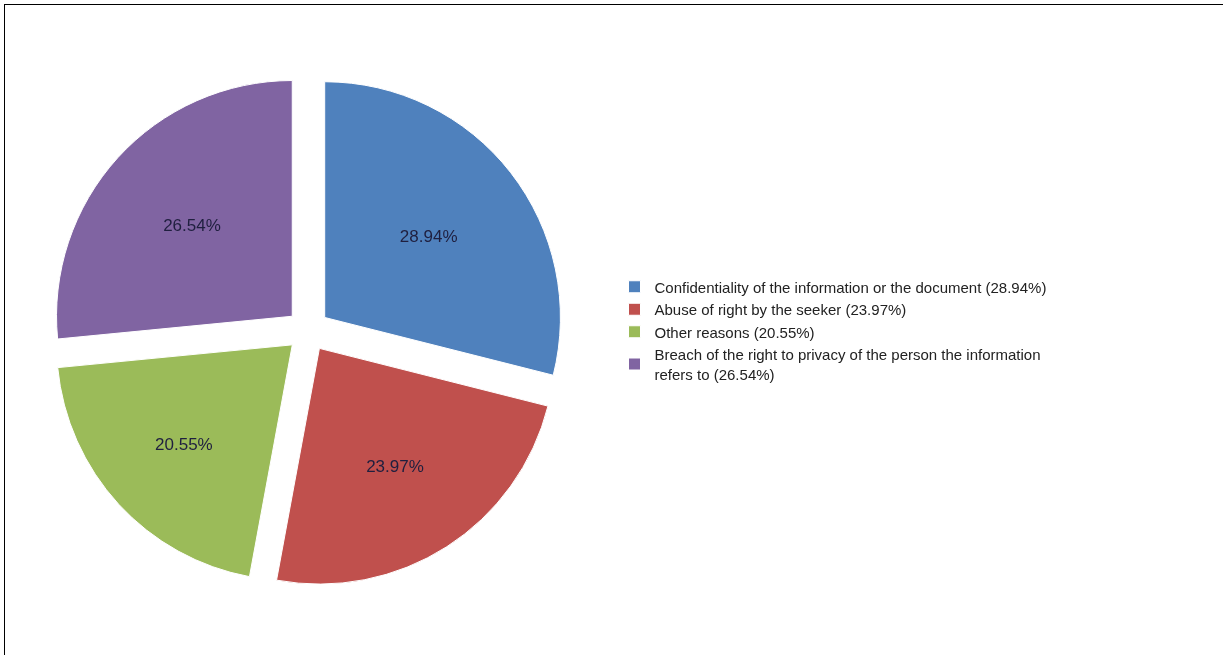 This screenshot has height=661, width=1229. I want to click on legend-label: Other reasons (20.55%), so click(734, 332).